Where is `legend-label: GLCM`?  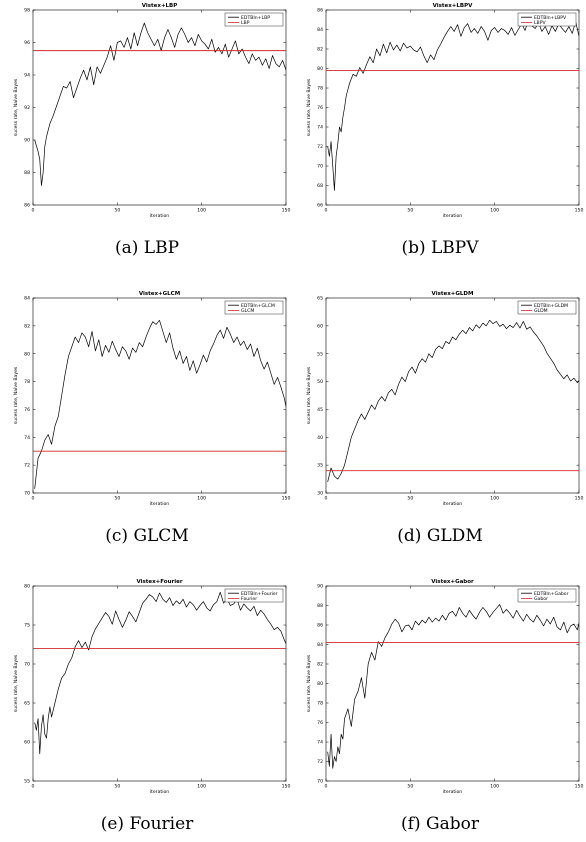 legend-label: GLCM is located at coordinates (247, 311).